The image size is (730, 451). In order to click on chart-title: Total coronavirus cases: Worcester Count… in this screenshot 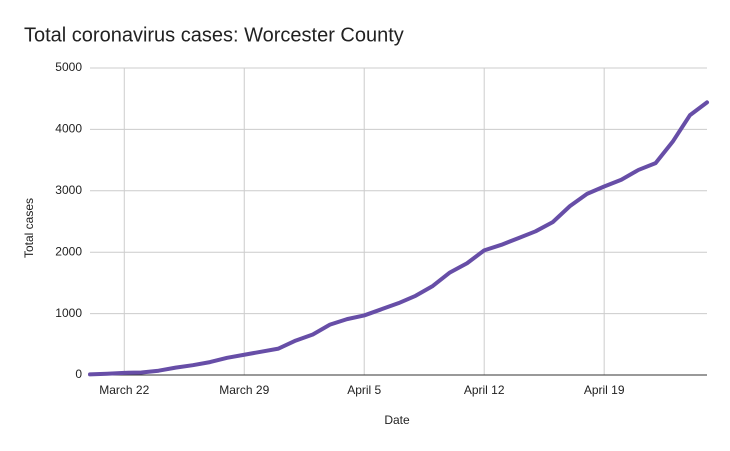, I will do `click(214, 35)`.